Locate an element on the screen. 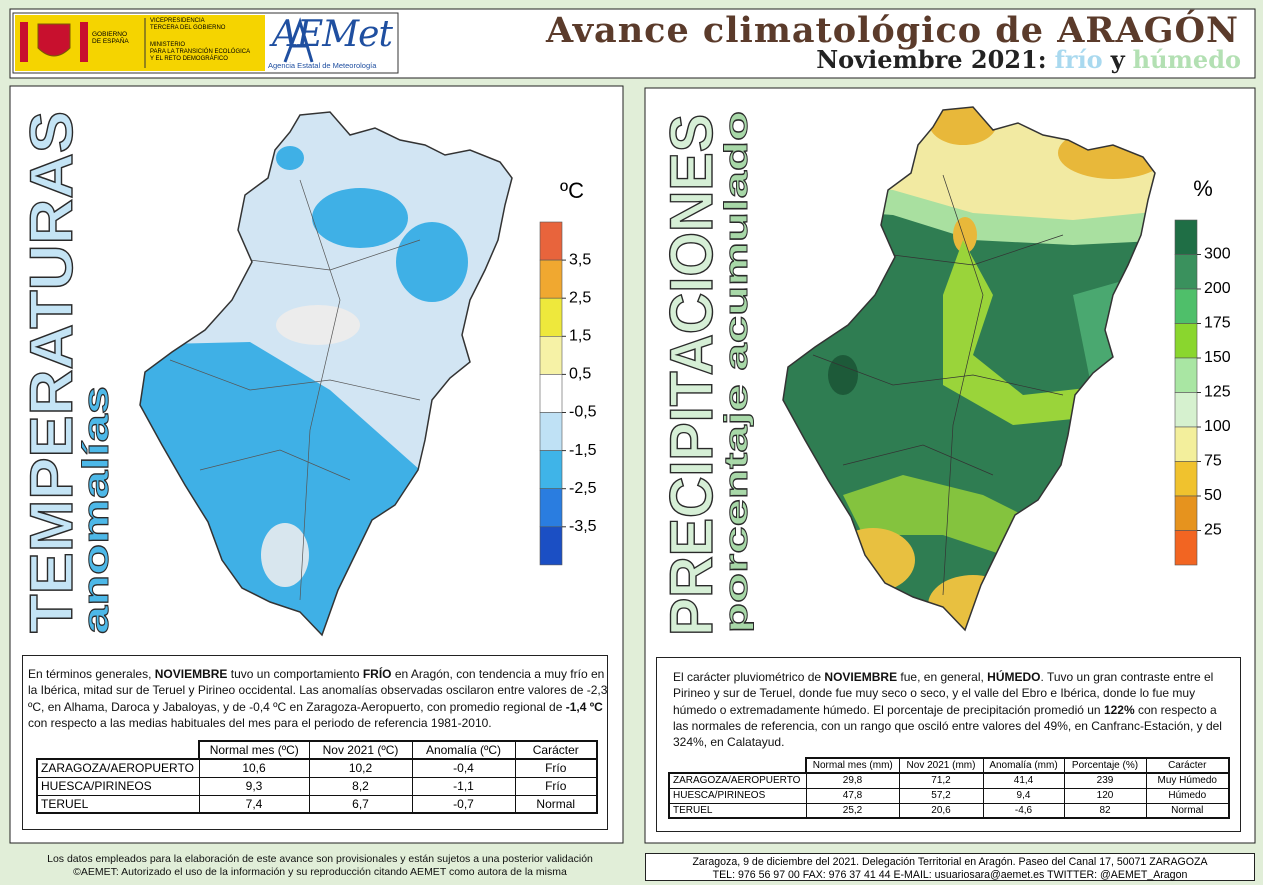 This screenshot has height=885, width=1263. panel-subtitle: porcentaje acumulado is located at coordinates (736, 372).